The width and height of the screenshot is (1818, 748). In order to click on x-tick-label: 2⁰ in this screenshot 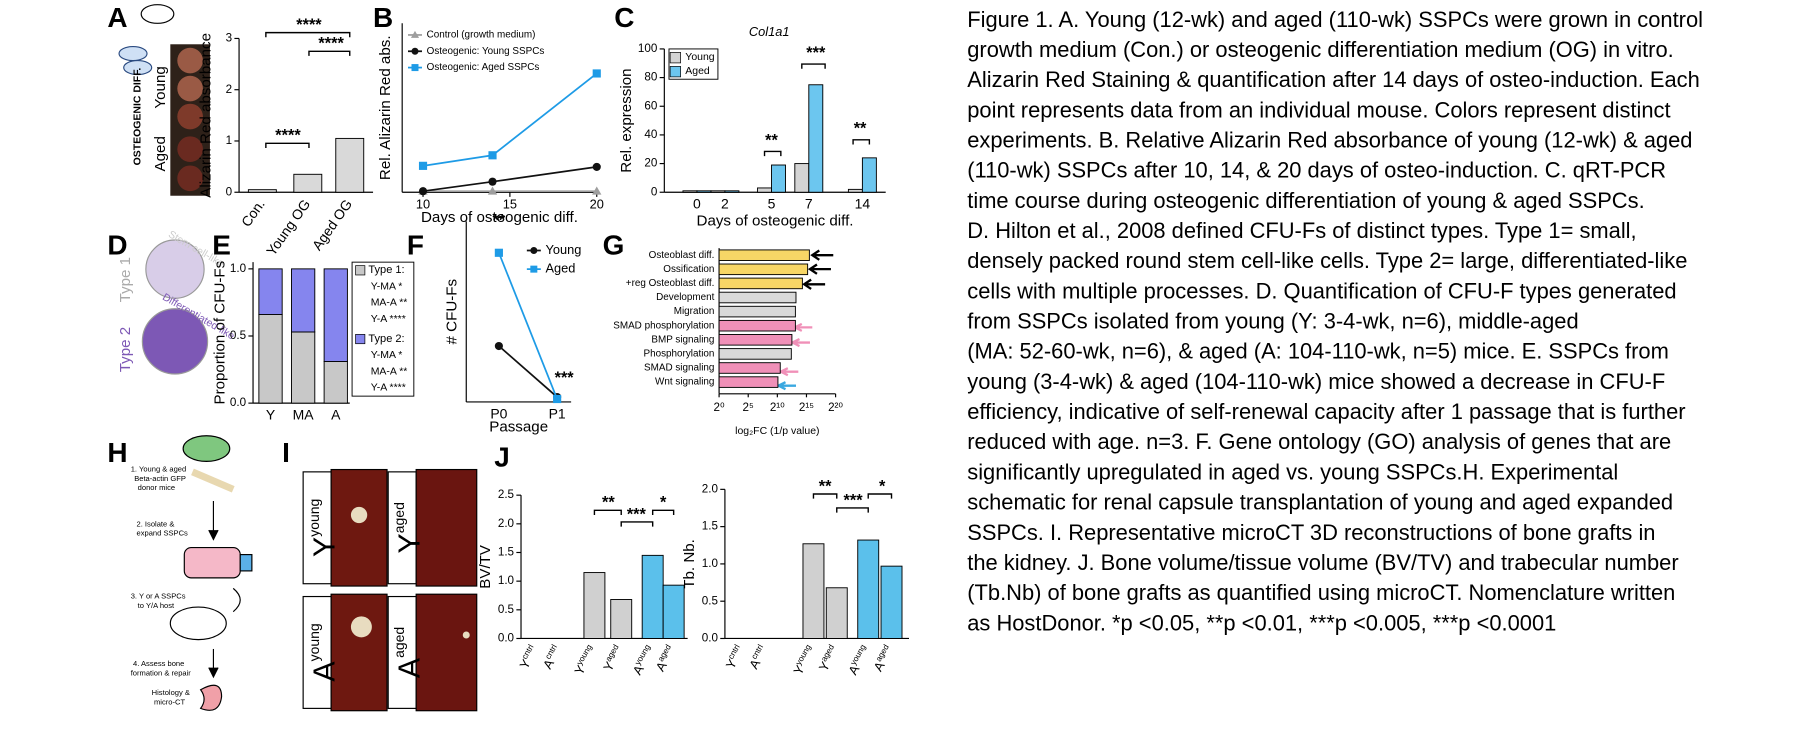, I will do `click(719, 407)`.